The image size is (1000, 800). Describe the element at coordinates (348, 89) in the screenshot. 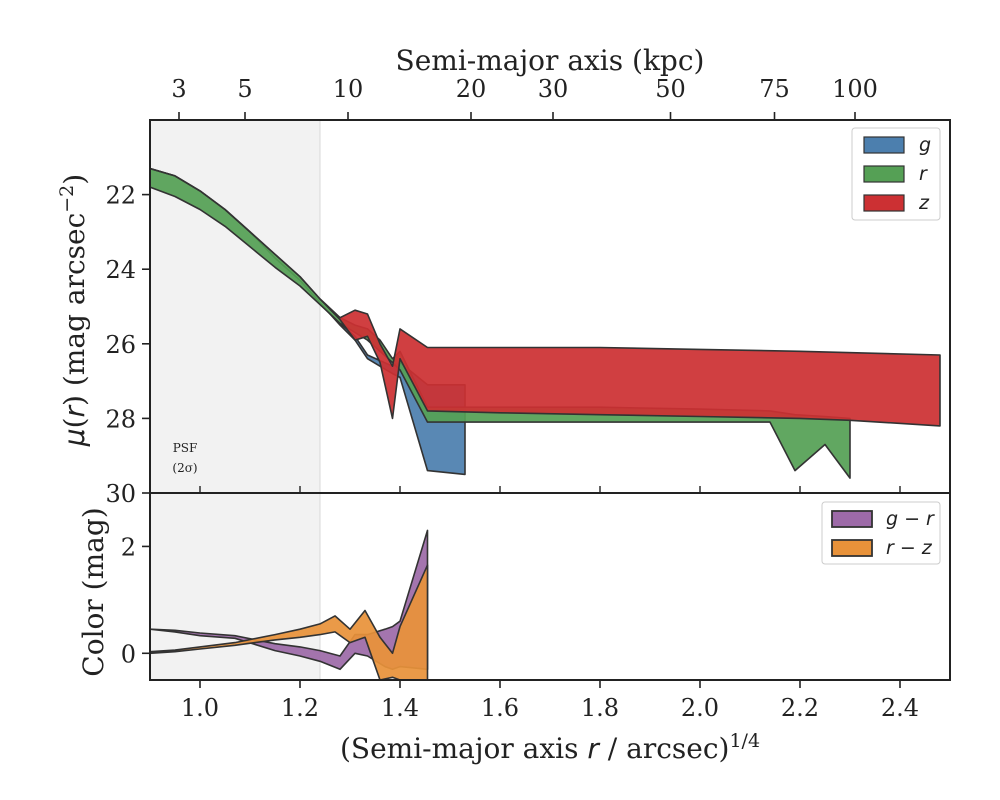

I see `top-tick-label: 10` at that location.